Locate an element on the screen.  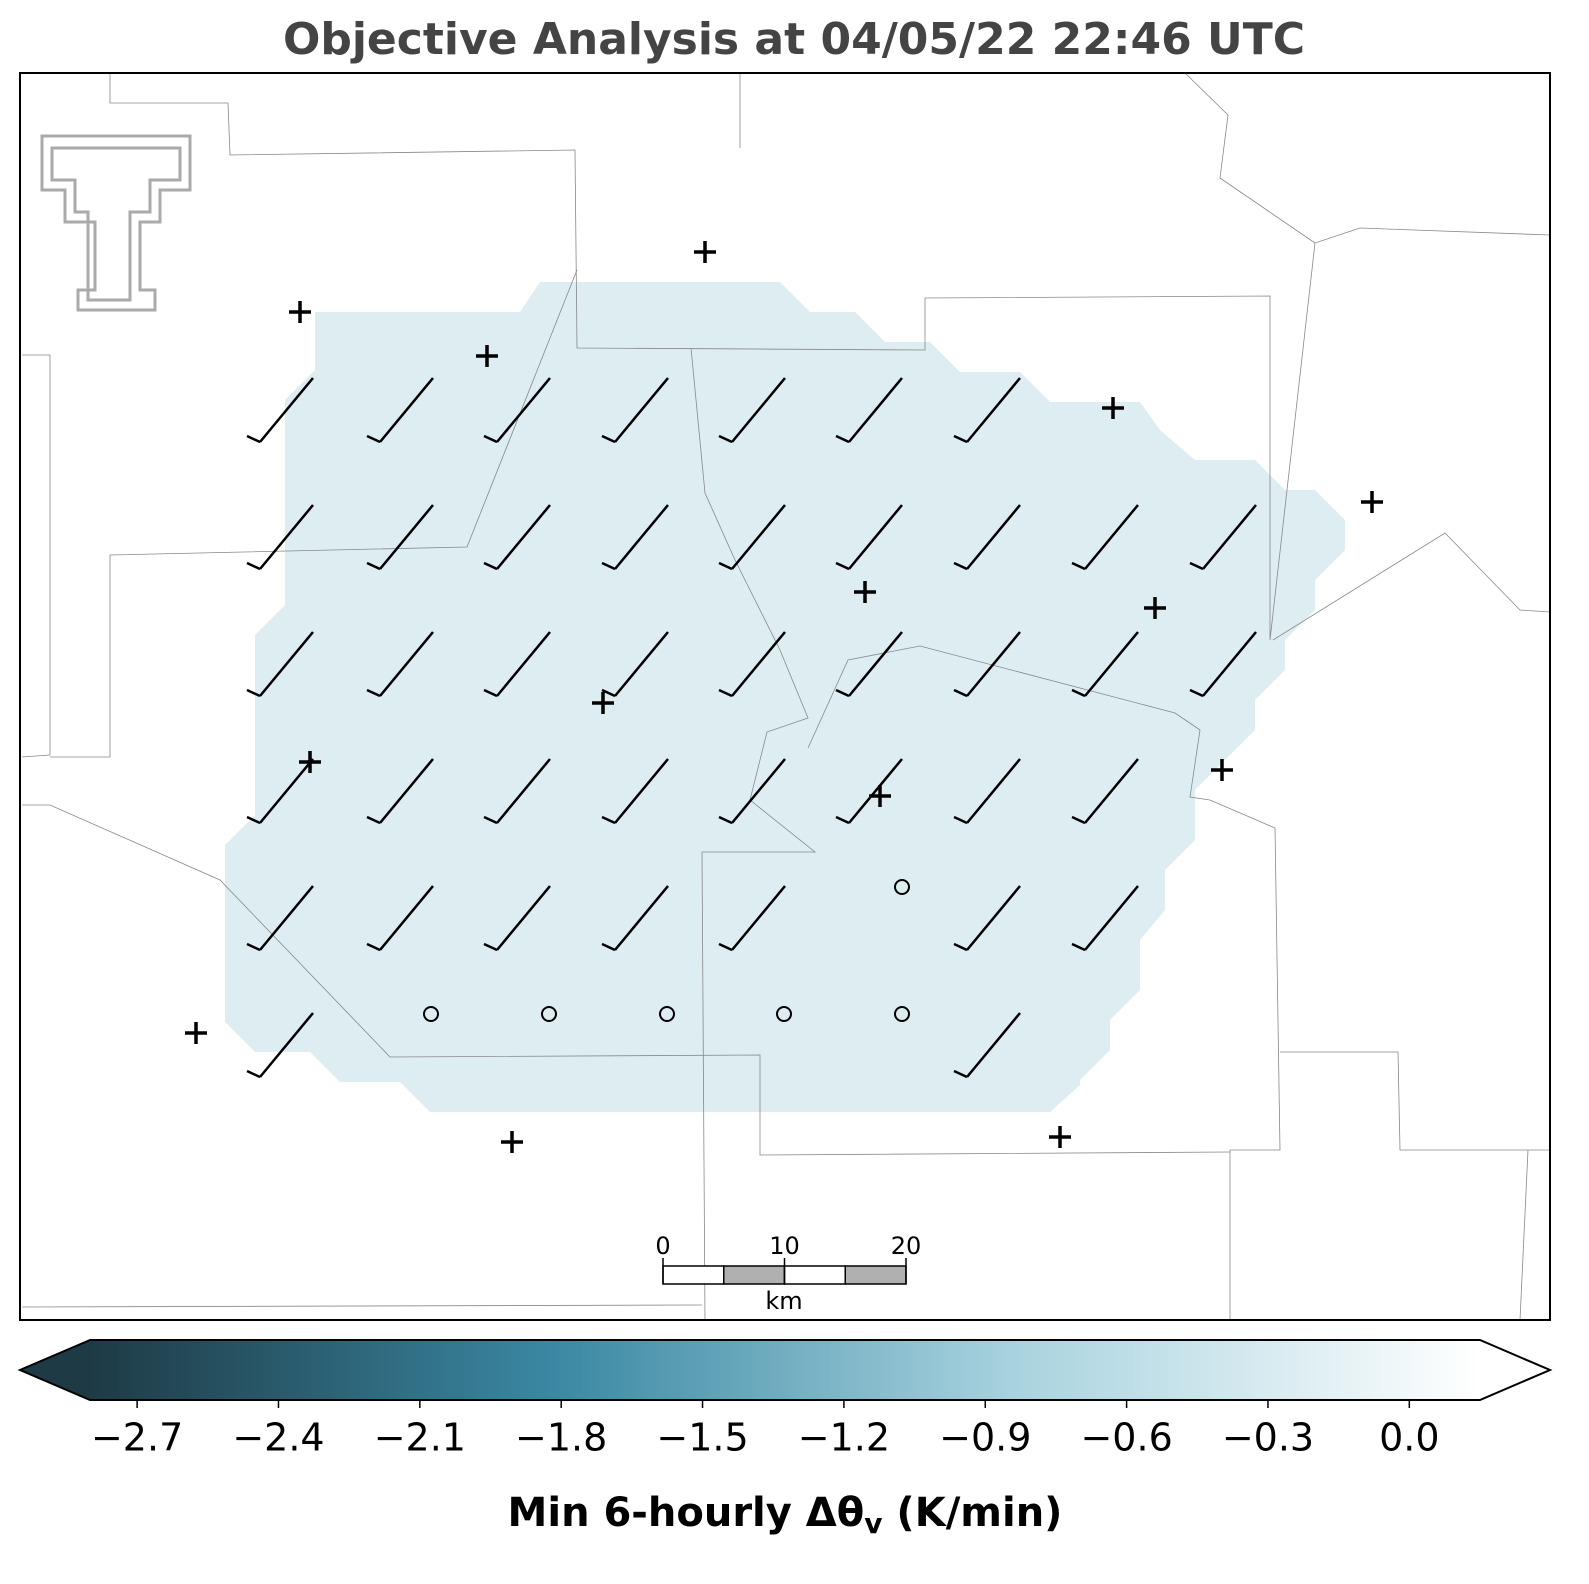
colorbar-label: Min 6-hourly Δθv (K/min) is located at coordinates (785, 1515).